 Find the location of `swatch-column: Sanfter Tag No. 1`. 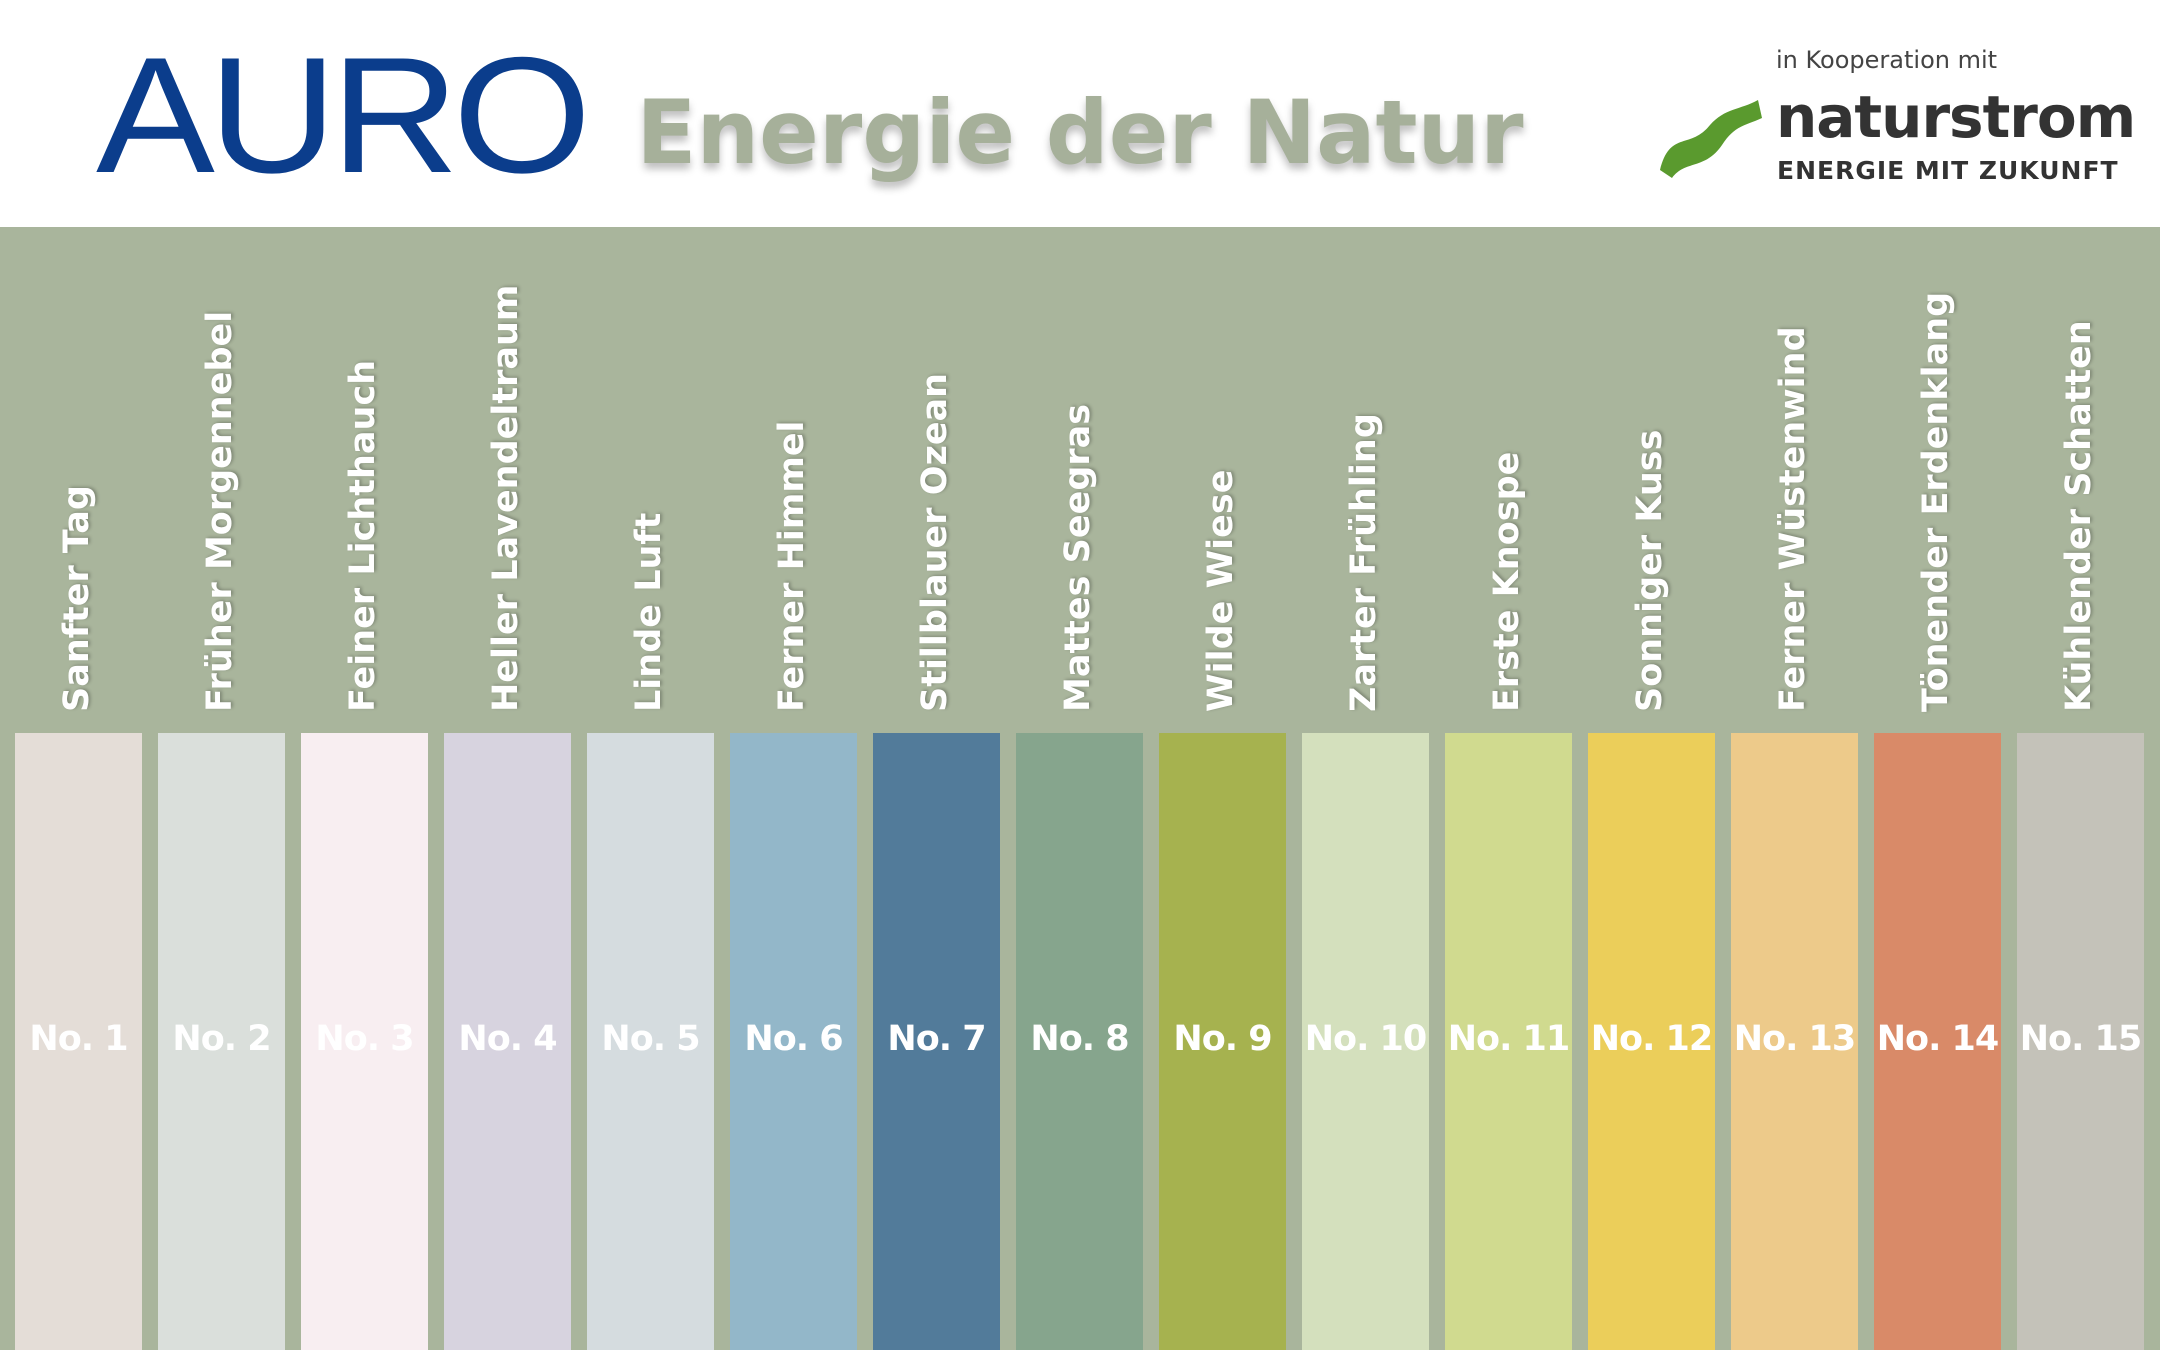

swatch-column: Sanfter Tag No. 1 is located at coordinates (74, 788).